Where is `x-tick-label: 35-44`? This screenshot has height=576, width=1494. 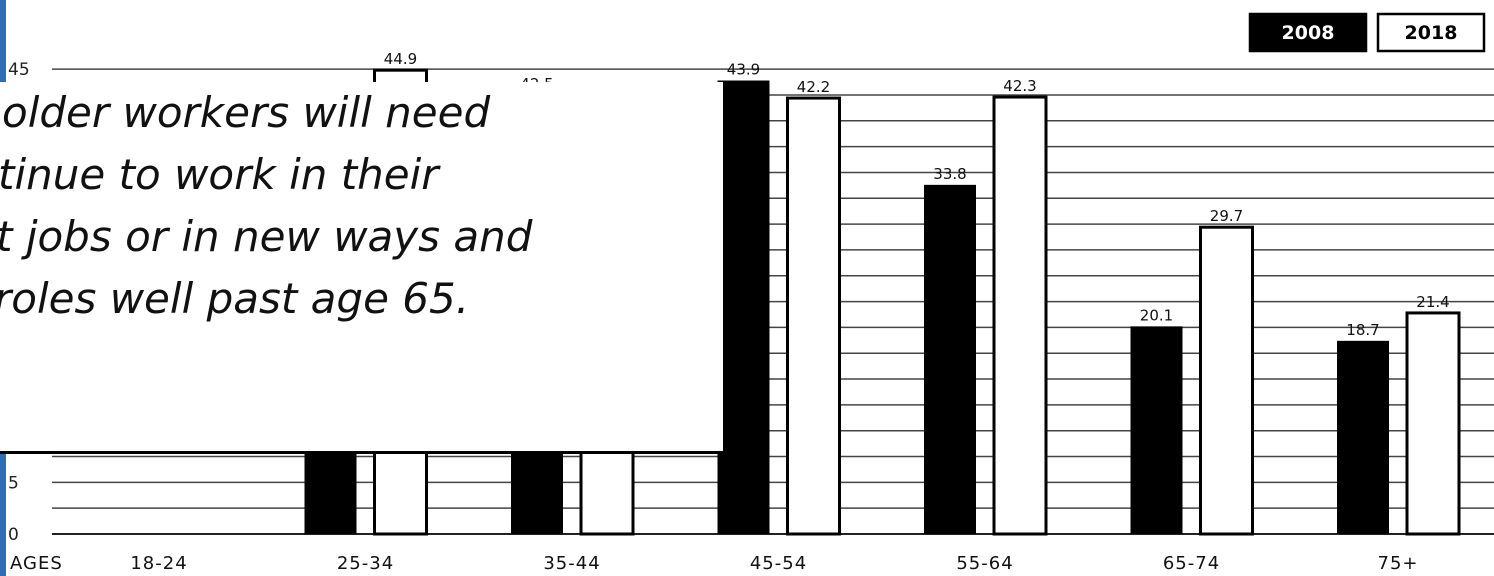 x-tick-label: 35-44 is located at coordinates (571, 563).